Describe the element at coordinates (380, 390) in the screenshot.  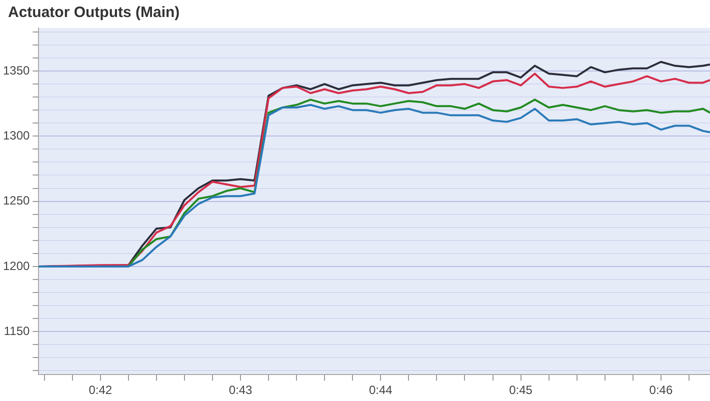
I see `x-tick-label: 0:44` at that location.